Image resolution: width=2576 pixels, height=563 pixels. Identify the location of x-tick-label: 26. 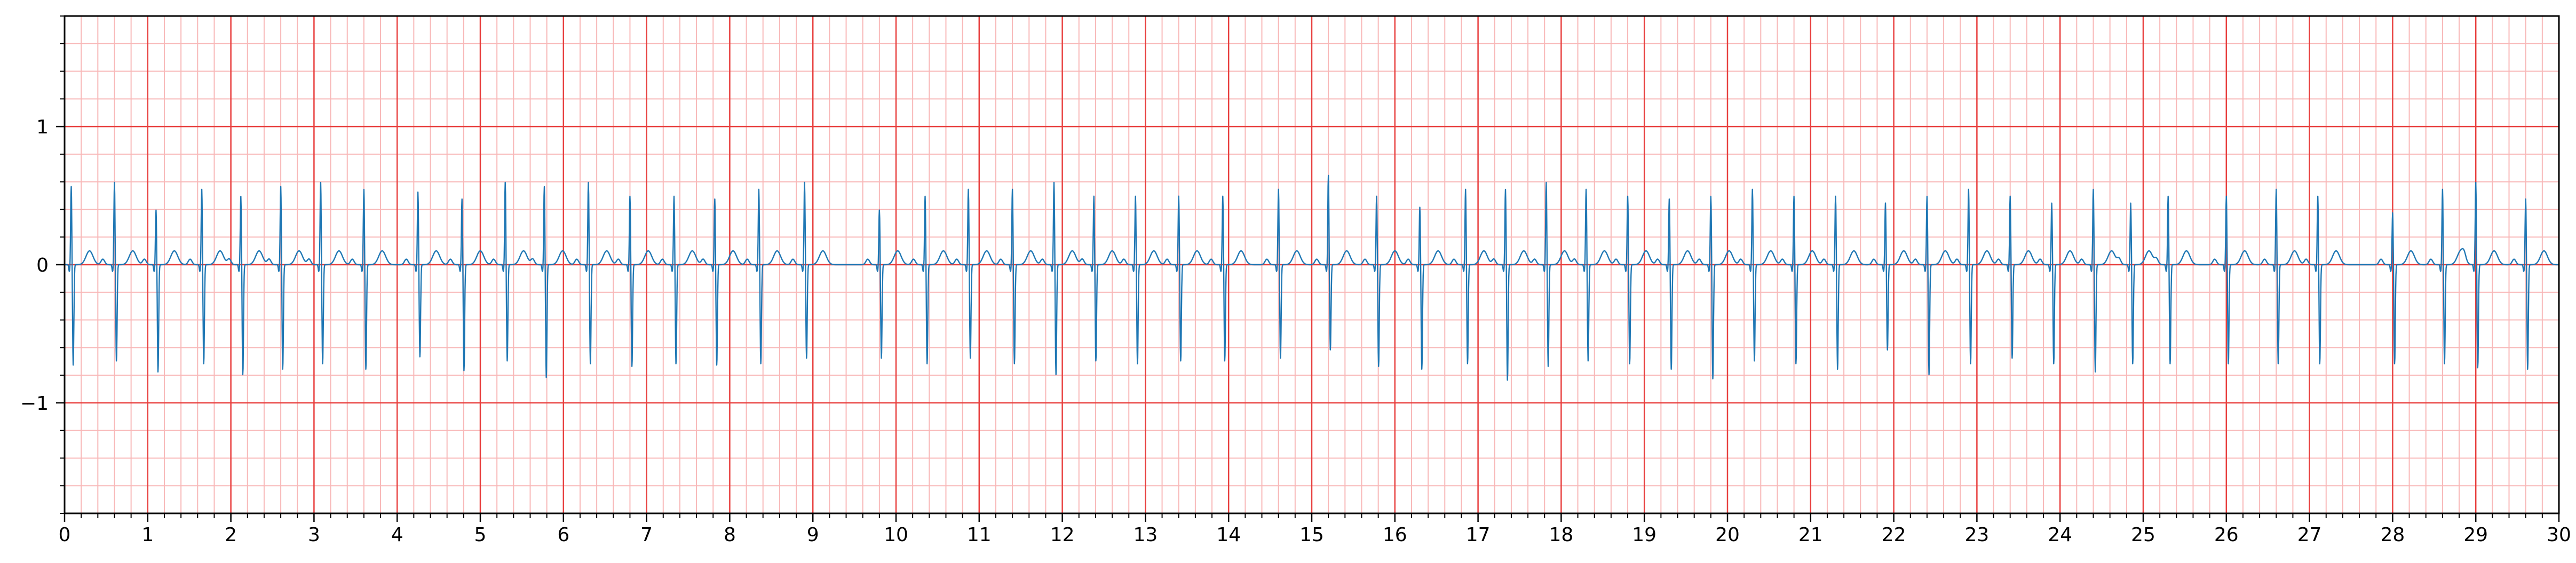
(2226, 535).